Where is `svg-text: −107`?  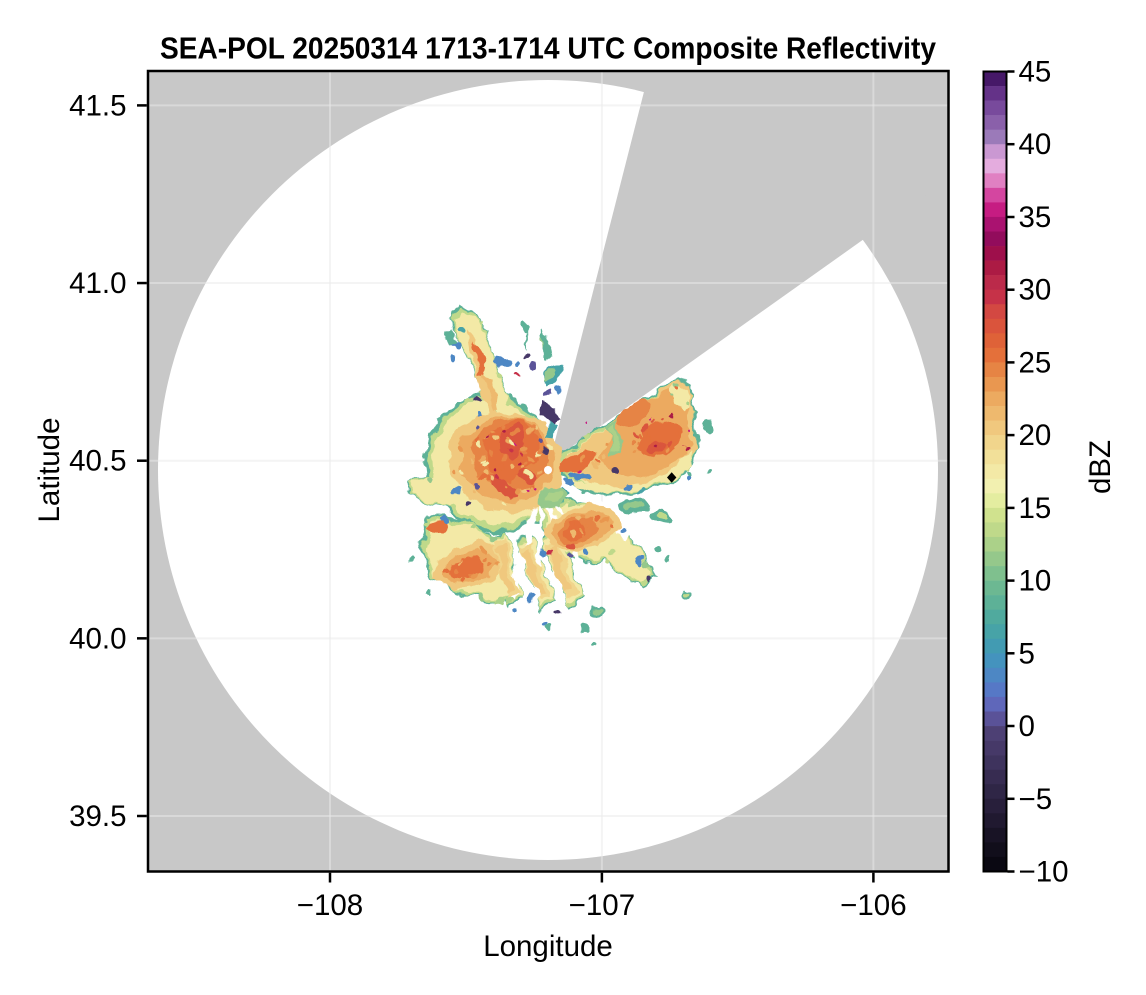
svg-text: −107 is located at coordinates (602, 905).